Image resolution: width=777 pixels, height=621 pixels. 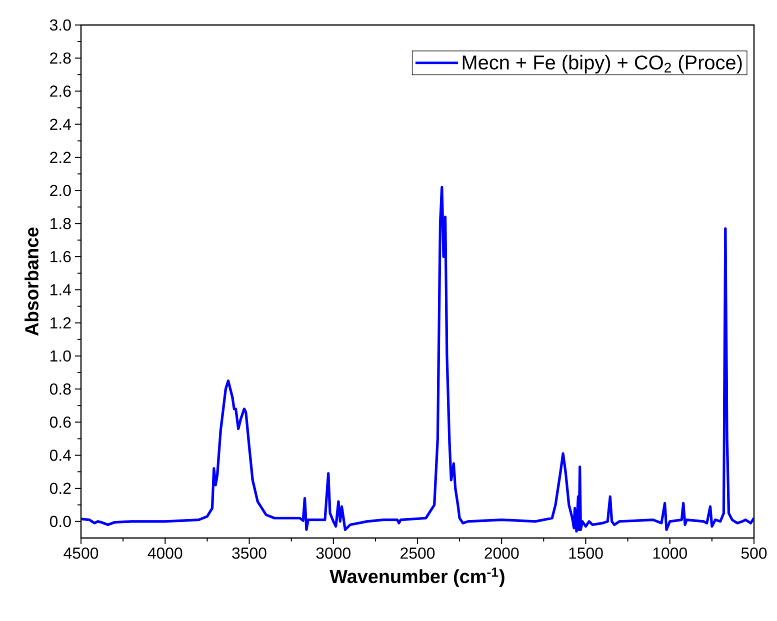 I want to click on y-tick-label: 0.6, so click(x=60, y=422).